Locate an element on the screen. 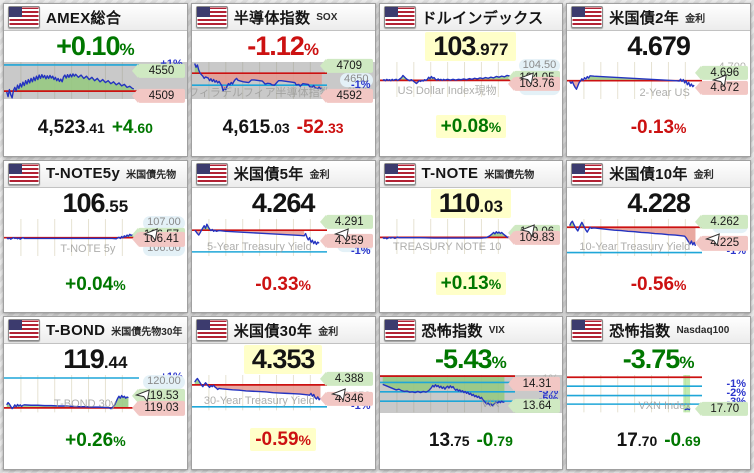 This screenshot has height=473, width=754. main-value-integer: 4.228 is located at coordinates (659, 202).